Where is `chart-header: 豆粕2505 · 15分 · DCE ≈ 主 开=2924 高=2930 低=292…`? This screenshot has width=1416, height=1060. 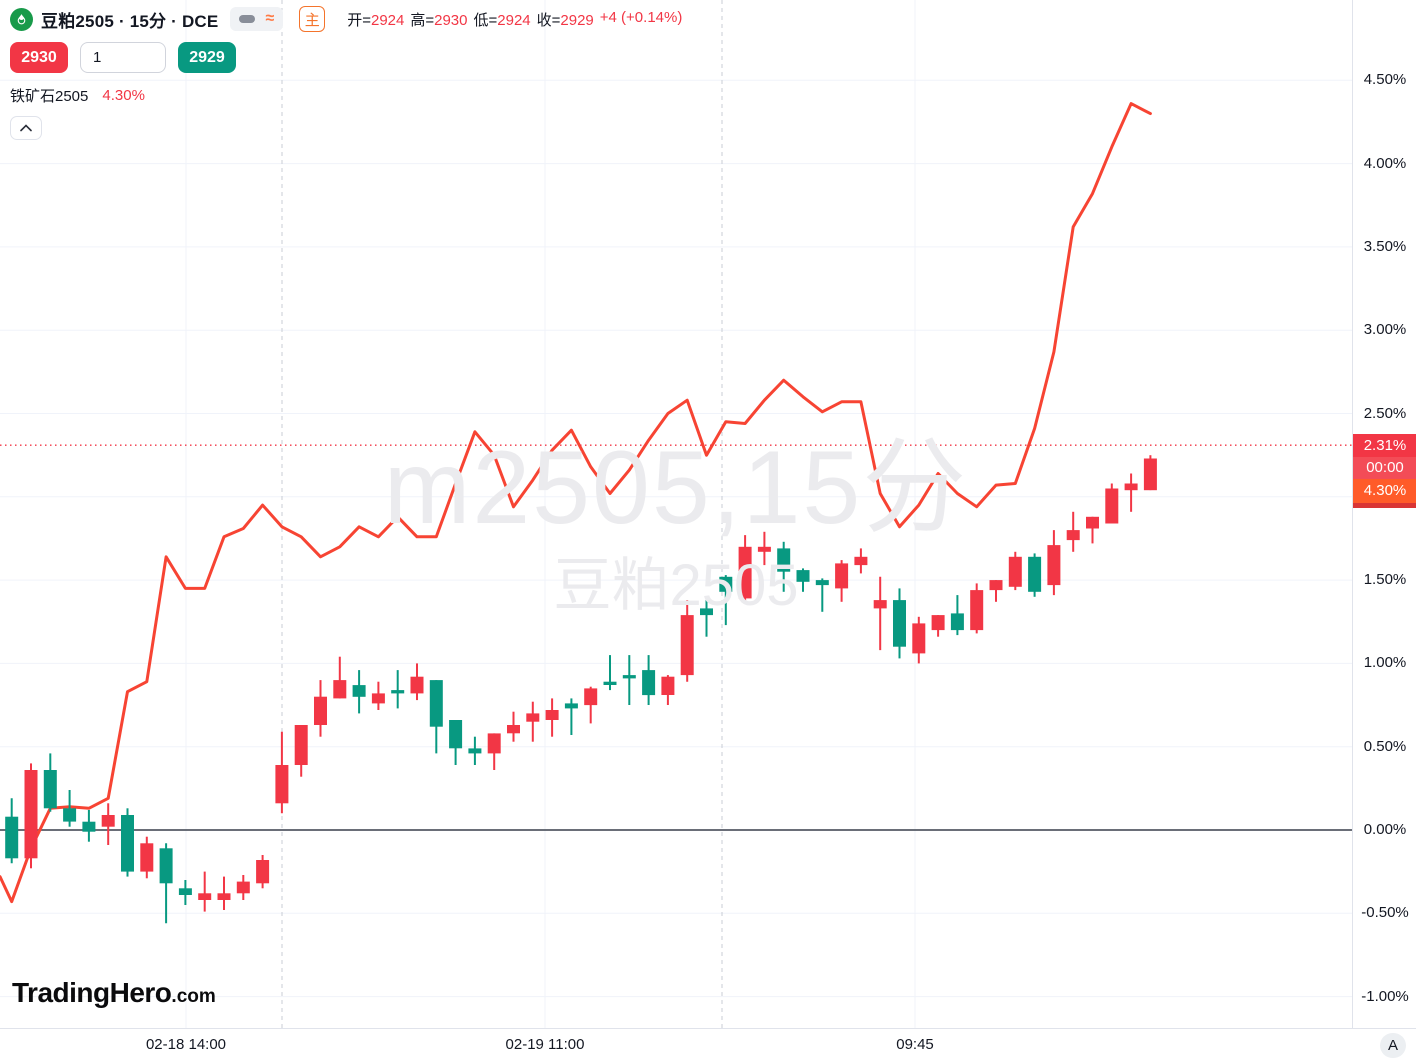
chart-header: 豆粕2505 · 15分 · DCE ≈ 主 开=2924 高=2930 低=292… is located at coordinates (346, 73).